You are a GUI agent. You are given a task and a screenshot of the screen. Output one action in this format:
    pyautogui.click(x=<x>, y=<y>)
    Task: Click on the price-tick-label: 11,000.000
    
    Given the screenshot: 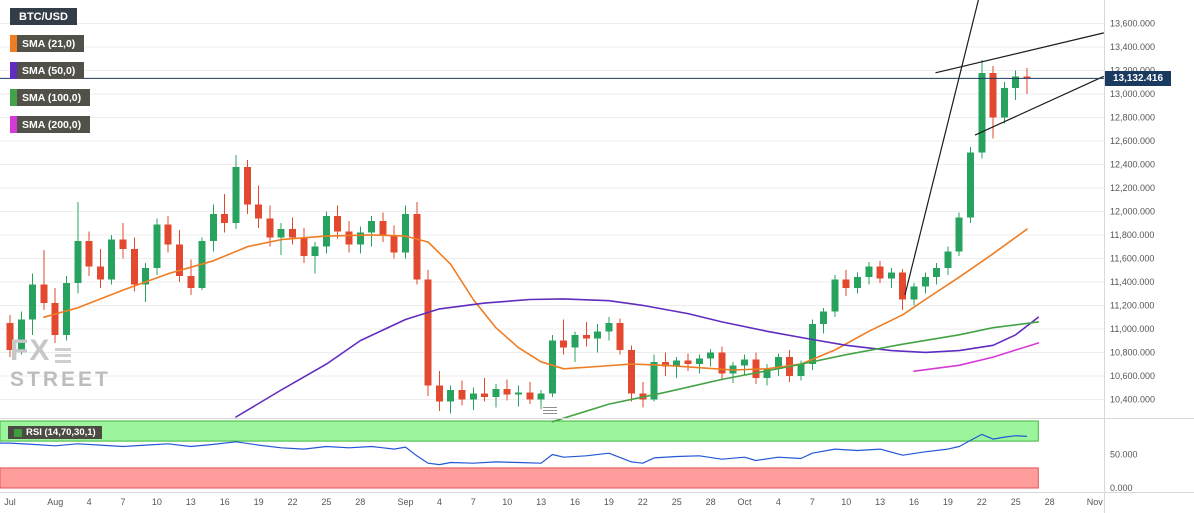 What is the action you would take?
    pyautogui.click(x=1132, y=329)
    